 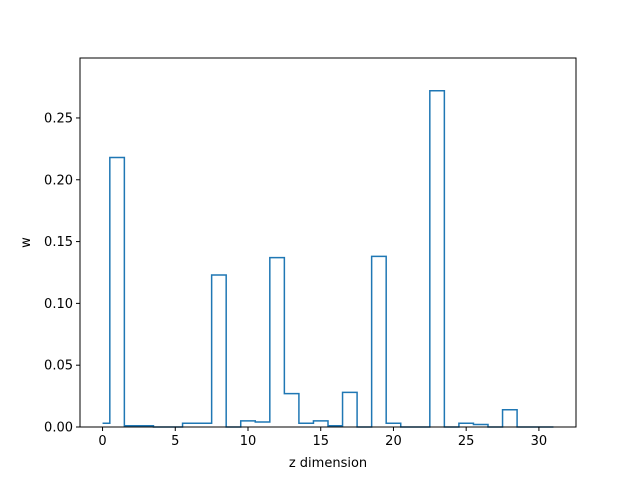 I want to click on y-tick-label: 0.10, so click(x=58, y=304).